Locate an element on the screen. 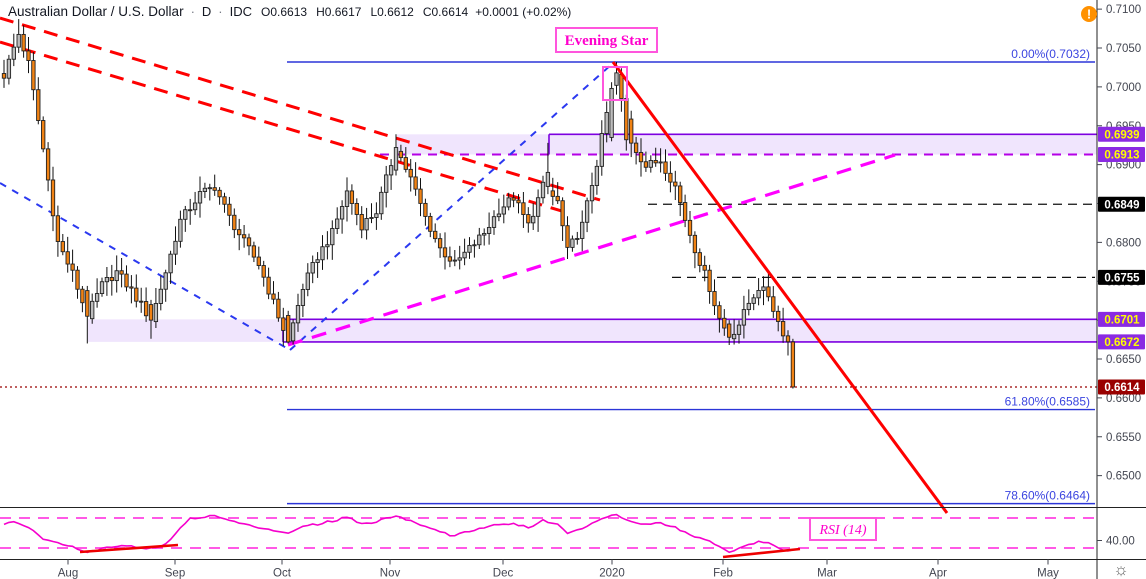  svg-text: 0.6939 is located at coordinates (1121, 135).